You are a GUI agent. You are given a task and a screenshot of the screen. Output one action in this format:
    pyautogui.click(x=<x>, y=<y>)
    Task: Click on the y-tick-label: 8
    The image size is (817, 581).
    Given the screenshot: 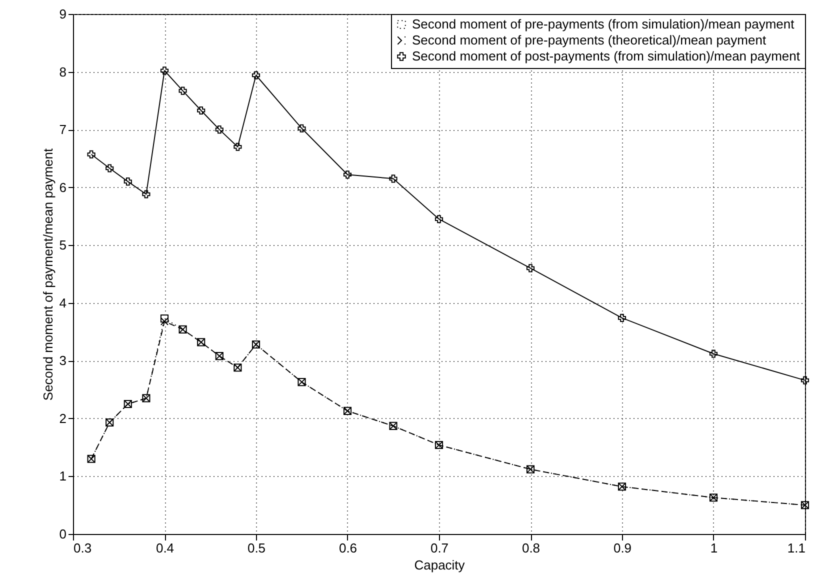 What is the action you would take?
    pyautogui.click(x=62, y=72)
    